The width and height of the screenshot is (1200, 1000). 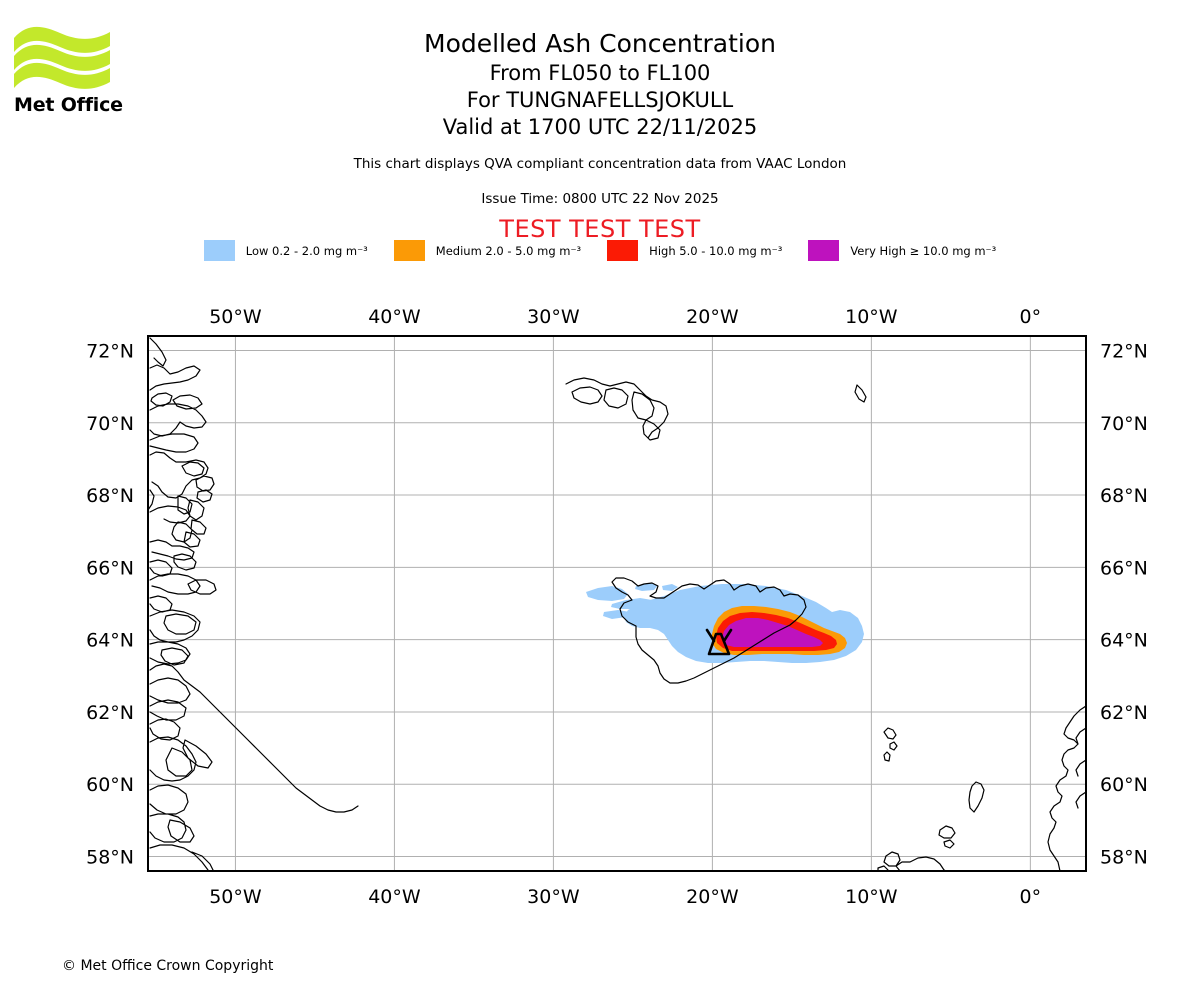 What do you see at coordinates (871, 897) in the screenshot?
I see `lon-tick-label-bottom: 10°W` at bounding box center [871, 897].